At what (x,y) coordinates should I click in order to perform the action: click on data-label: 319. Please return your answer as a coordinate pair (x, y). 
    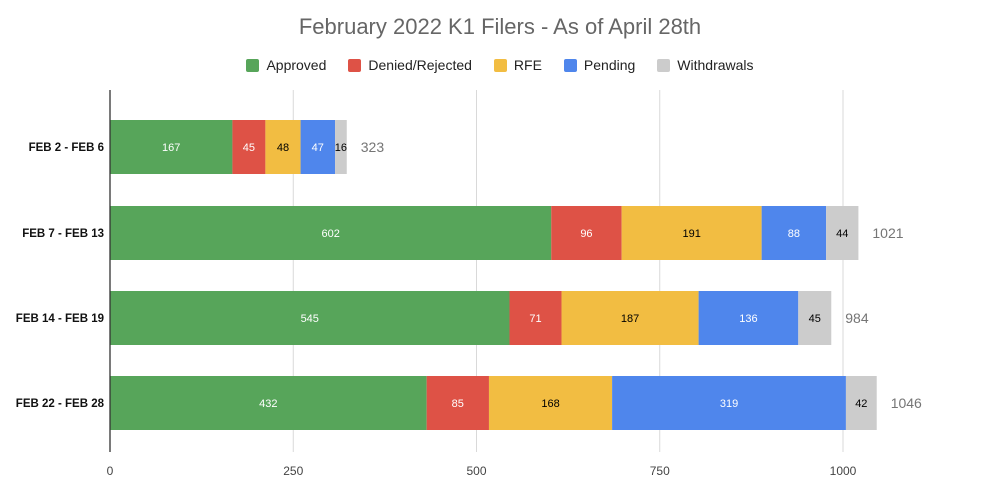
    Looking at the image, I should click on (729, 404).